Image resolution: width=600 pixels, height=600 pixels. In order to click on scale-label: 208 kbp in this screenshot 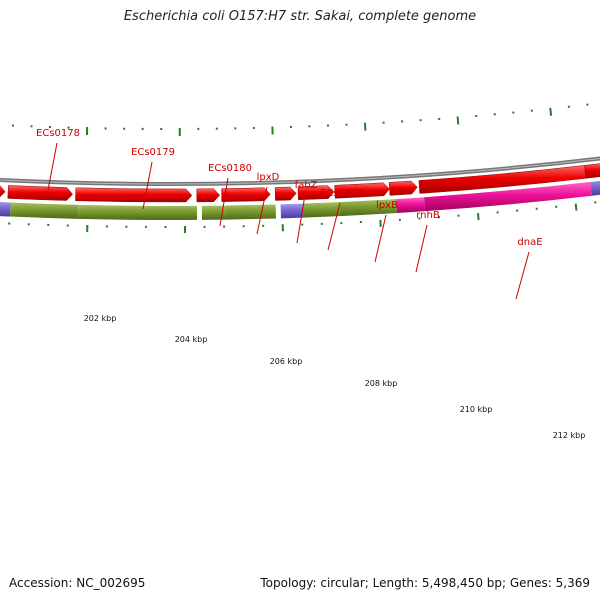, I will do `click(381, 383)`.